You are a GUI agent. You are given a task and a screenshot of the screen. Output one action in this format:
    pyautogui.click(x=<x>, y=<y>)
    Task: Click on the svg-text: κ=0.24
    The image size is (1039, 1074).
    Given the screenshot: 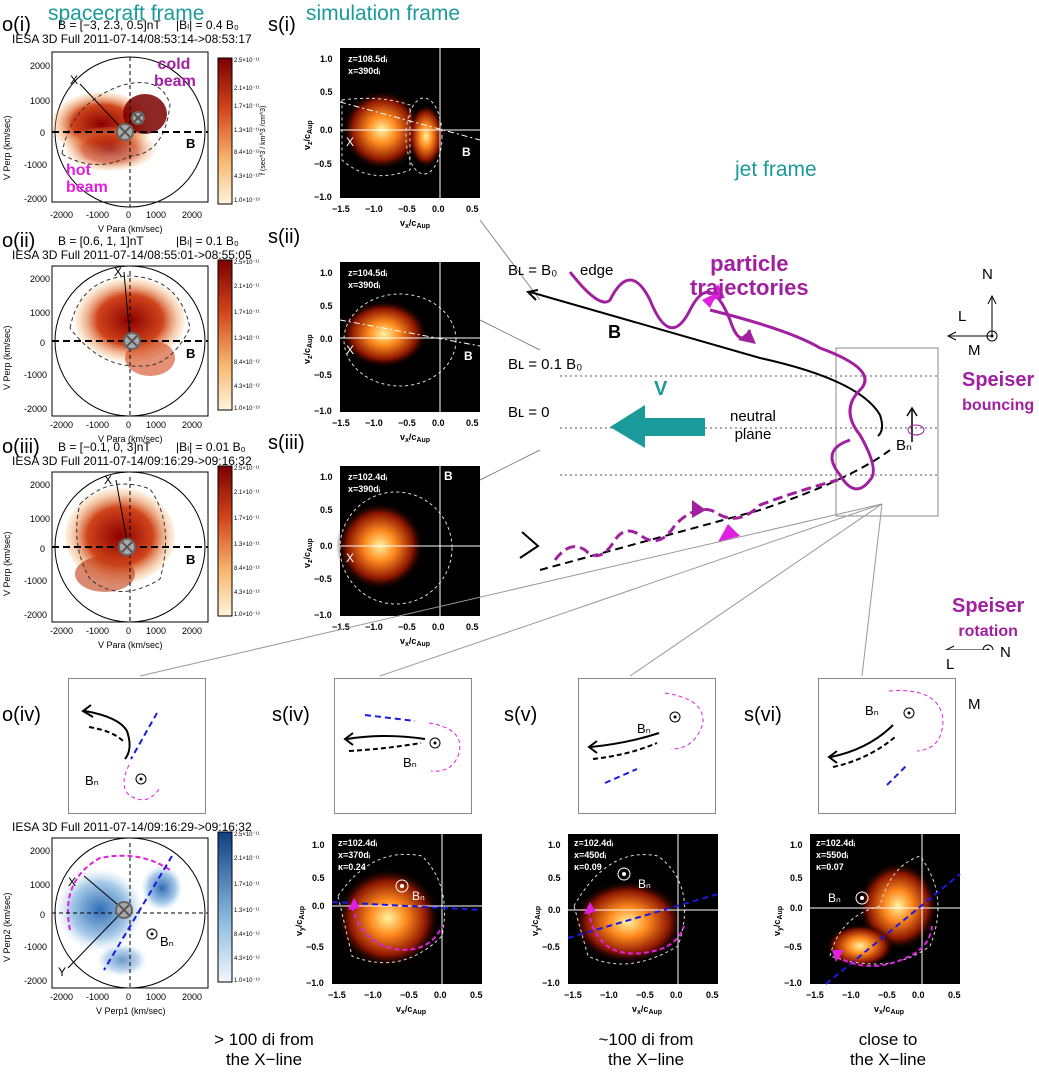 What is the action you would take?
    pyautogui.click(x=352, y=867)
    